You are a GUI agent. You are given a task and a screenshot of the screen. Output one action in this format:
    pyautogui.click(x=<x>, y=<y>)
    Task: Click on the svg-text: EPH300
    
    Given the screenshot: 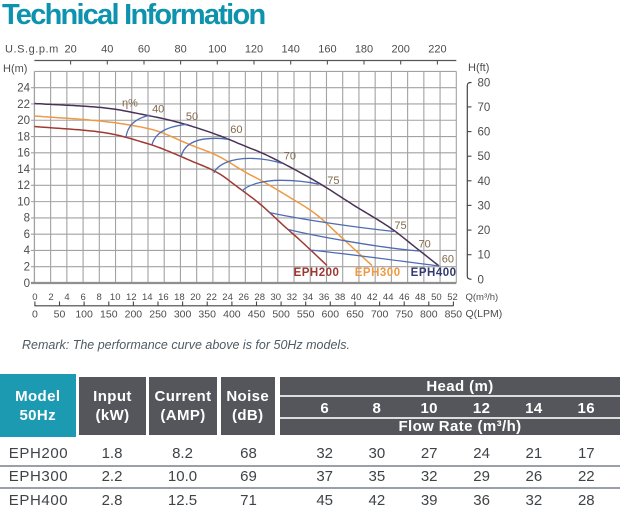 What is the action you would take?
    pyautogui.click(x=378, y=273)
    